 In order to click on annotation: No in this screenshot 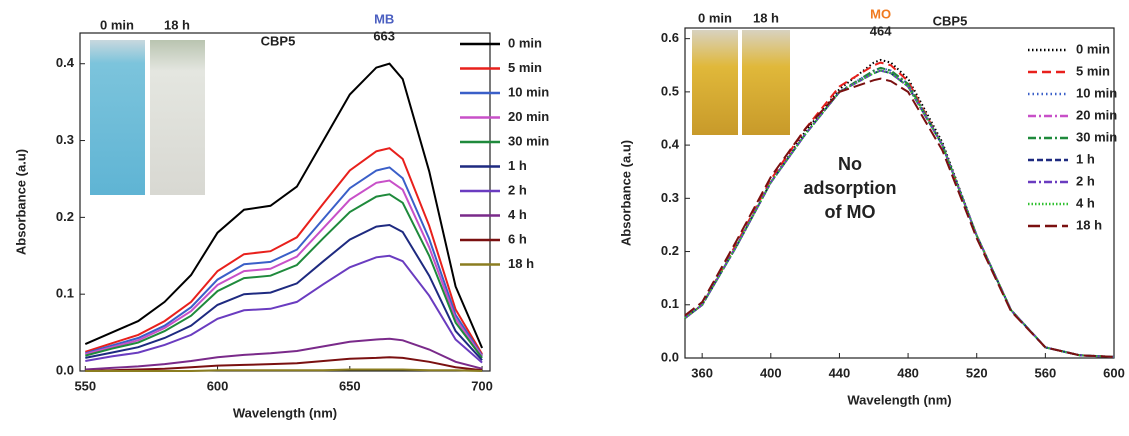, I will do `click(850, 164)`.